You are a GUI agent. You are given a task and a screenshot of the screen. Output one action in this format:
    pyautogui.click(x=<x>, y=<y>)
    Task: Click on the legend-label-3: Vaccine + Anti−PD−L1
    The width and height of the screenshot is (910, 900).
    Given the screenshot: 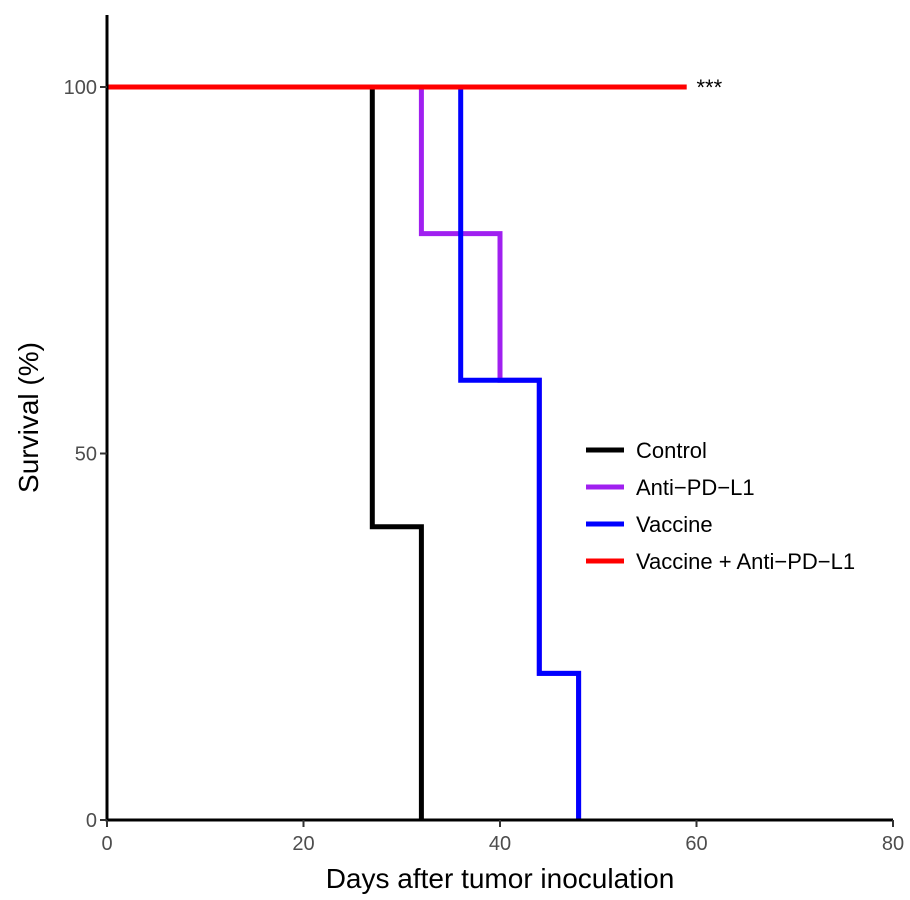 What is the action you would take?
    pyautogui.click(x=745, y=561)
    